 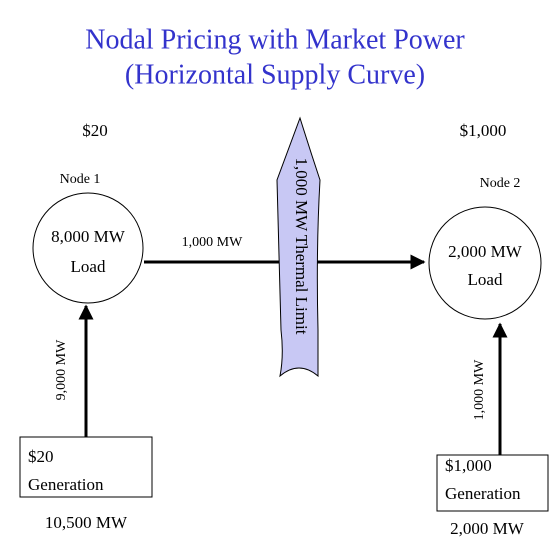 What do you see at coordinates (41, 456) in the screenshot?
I see `generation: $20` at bounding box center [41, 456].